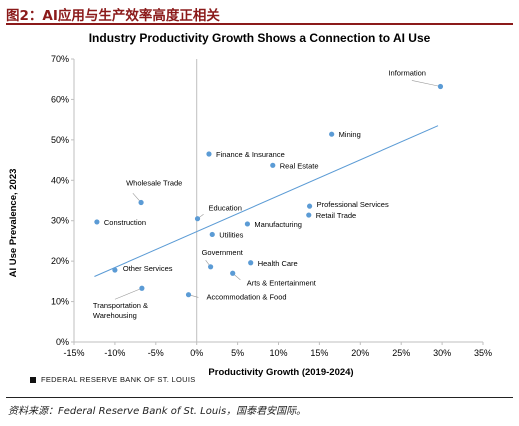  What do you see at coordinates (73, 353) in the screenshot?
I see `x-tick-label: -15%` at bounding box center [73, 353].